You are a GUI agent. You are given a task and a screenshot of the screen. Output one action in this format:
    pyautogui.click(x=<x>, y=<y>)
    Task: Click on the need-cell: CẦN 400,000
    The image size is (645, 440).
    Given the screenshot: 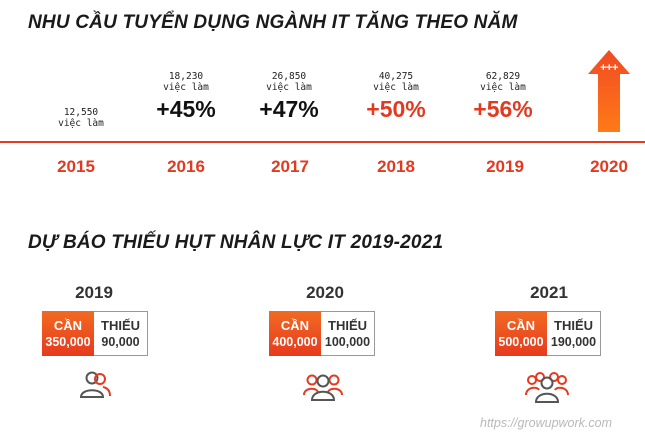 What is the action you would take?
    pyautogui.click(x=295, y=333)
    